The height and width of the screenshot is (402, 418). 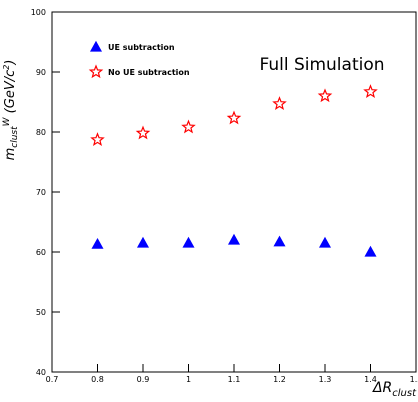 What do you see at coordinates (10, 63) in the screenshot?
I see `y-title-part: )` at bounding box center [10, 63].